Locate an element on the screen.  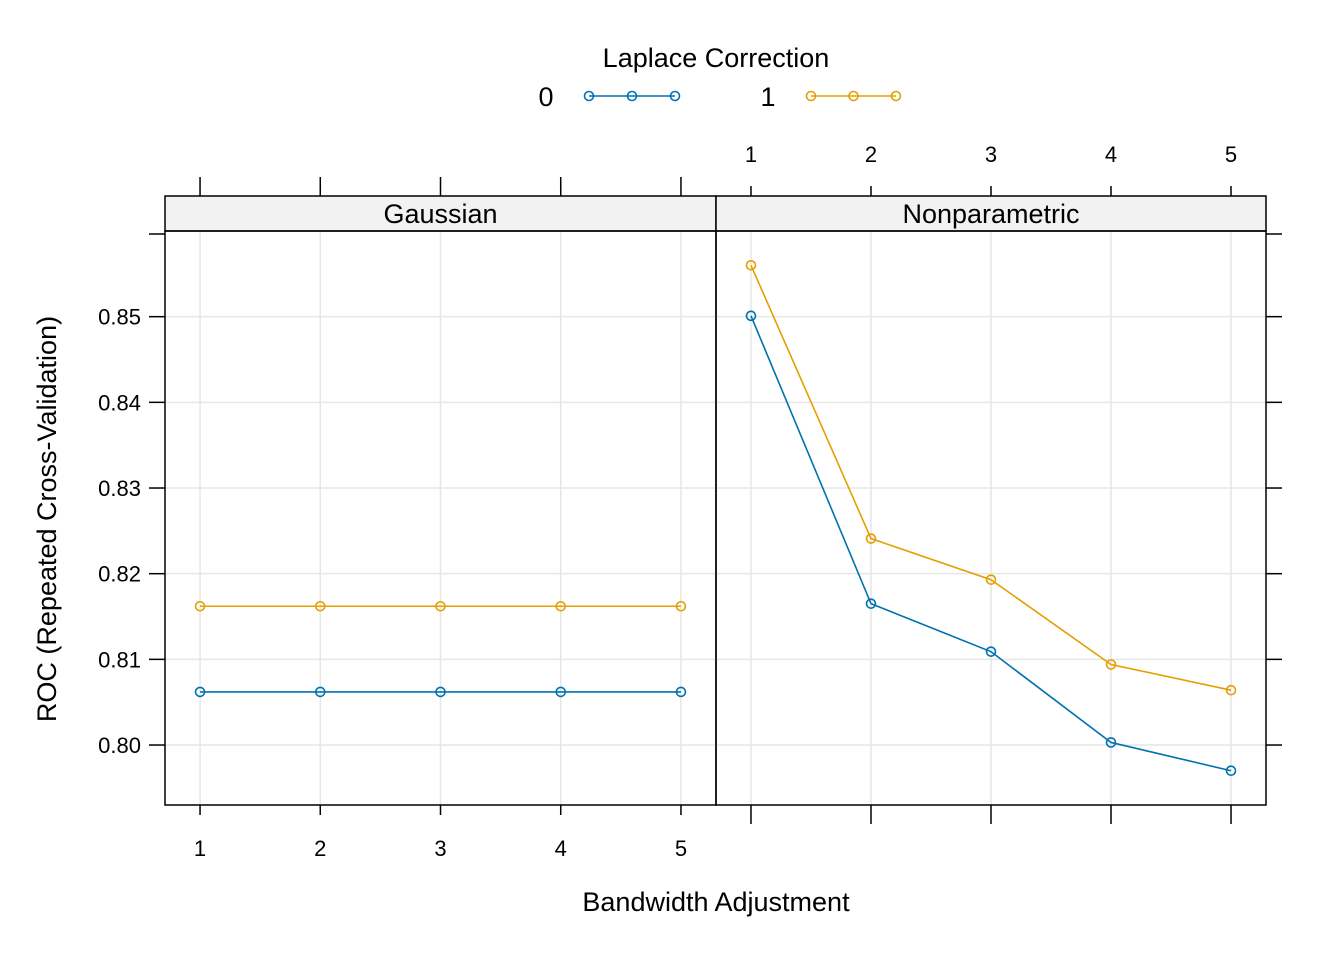
strip-label: Nonparametric is located at coordinates (990, 214).